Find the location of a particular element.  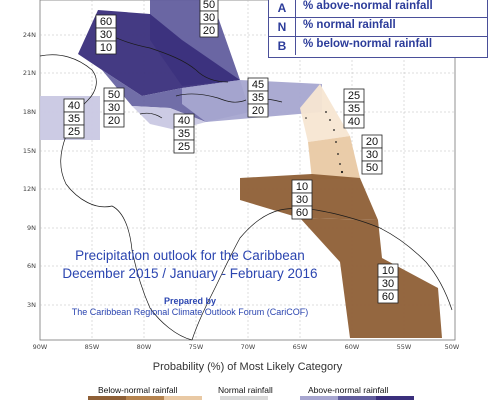

lon-label: 90W is located at coordinates (40, 347).